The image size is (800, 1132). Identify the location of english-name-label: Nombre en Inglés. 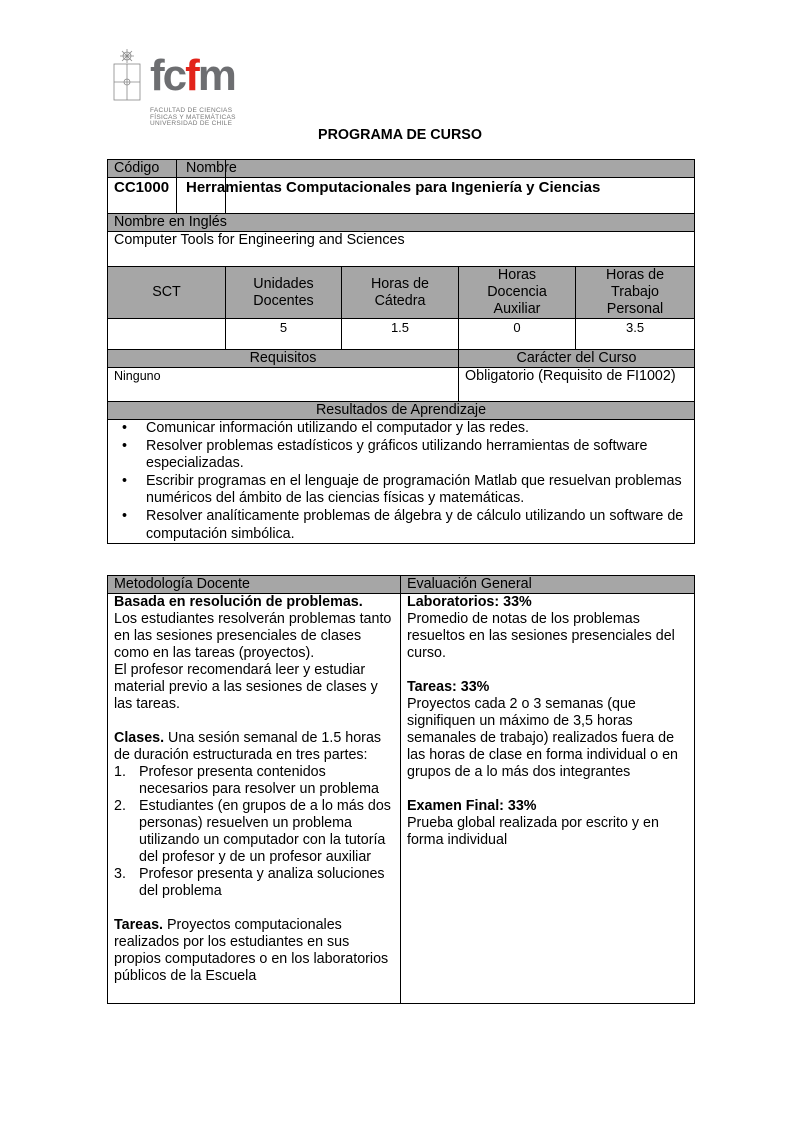
(401, 222).